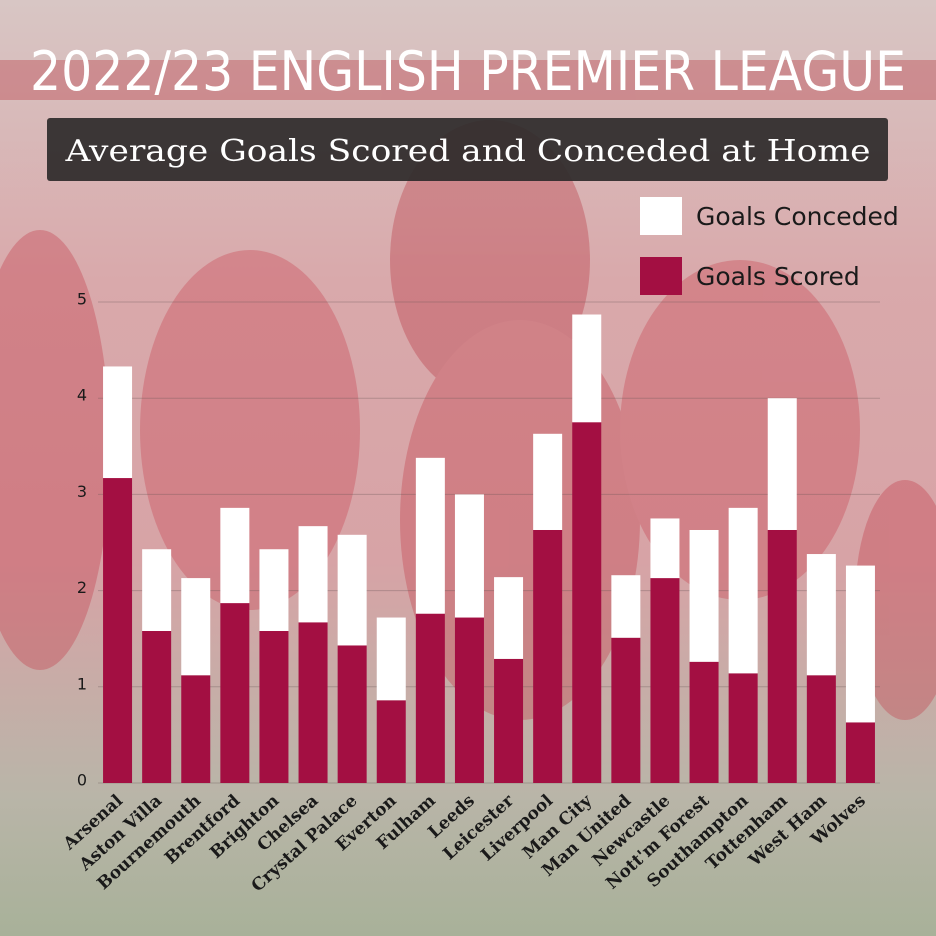 This screenshot has width=936, height=936. Describe the element at coordinates (82, 683) in the screenshot. I see `y-tick-label: 1` at that location.